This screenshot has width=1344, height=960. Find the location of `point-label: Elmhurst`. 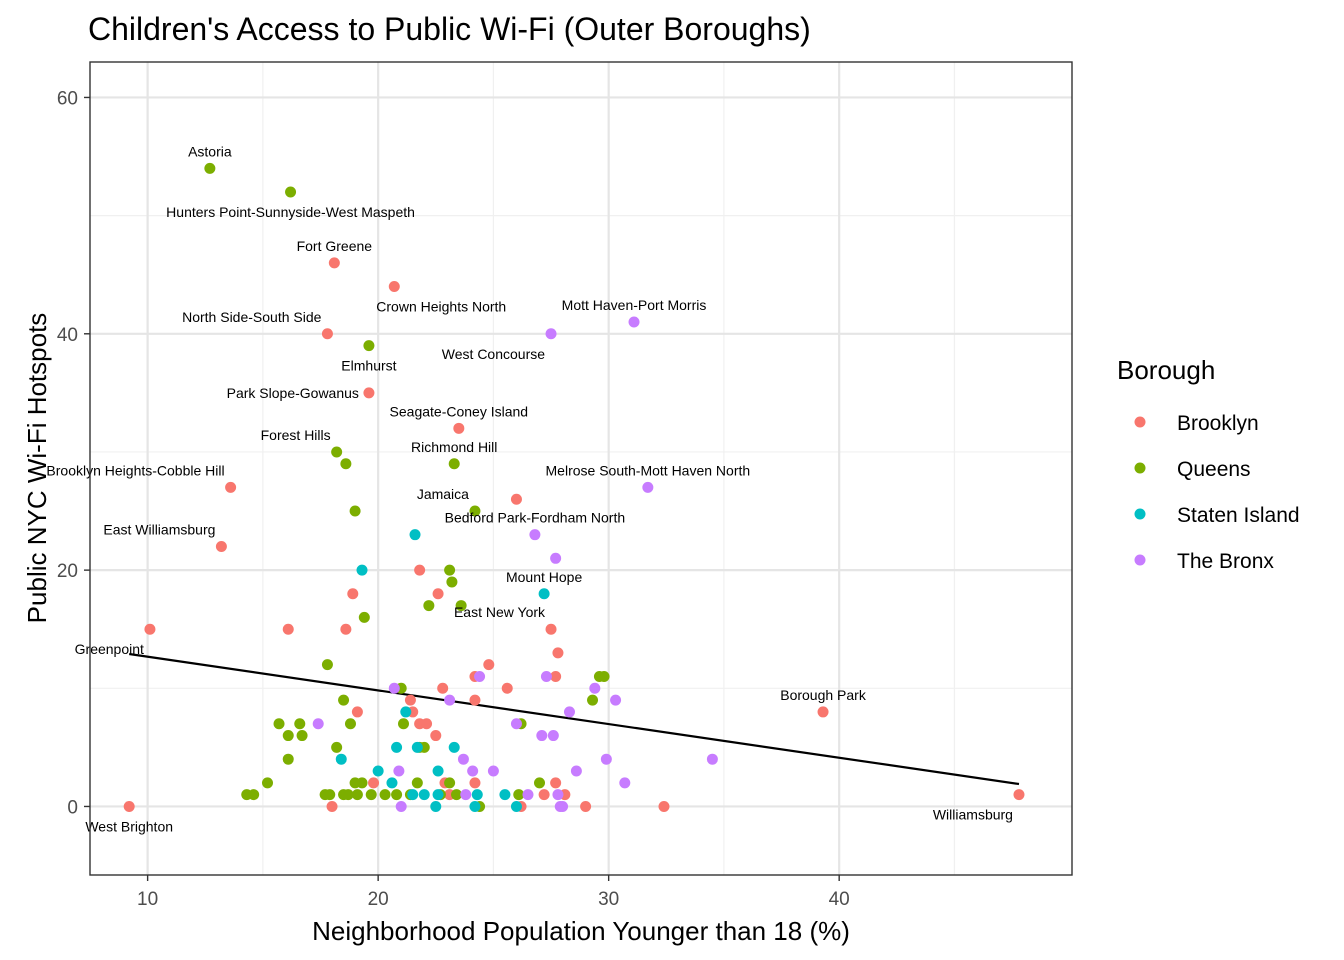

point-label: Elmhurst is located at coordinates (368, 366).